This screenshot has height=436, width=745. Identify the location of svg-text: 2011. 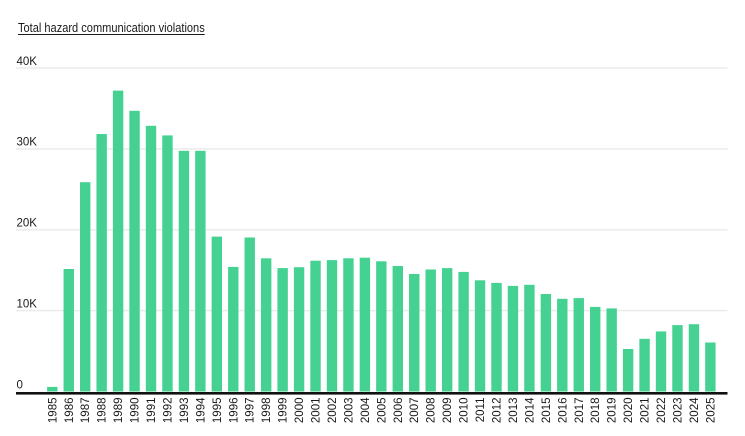
(481, 410).